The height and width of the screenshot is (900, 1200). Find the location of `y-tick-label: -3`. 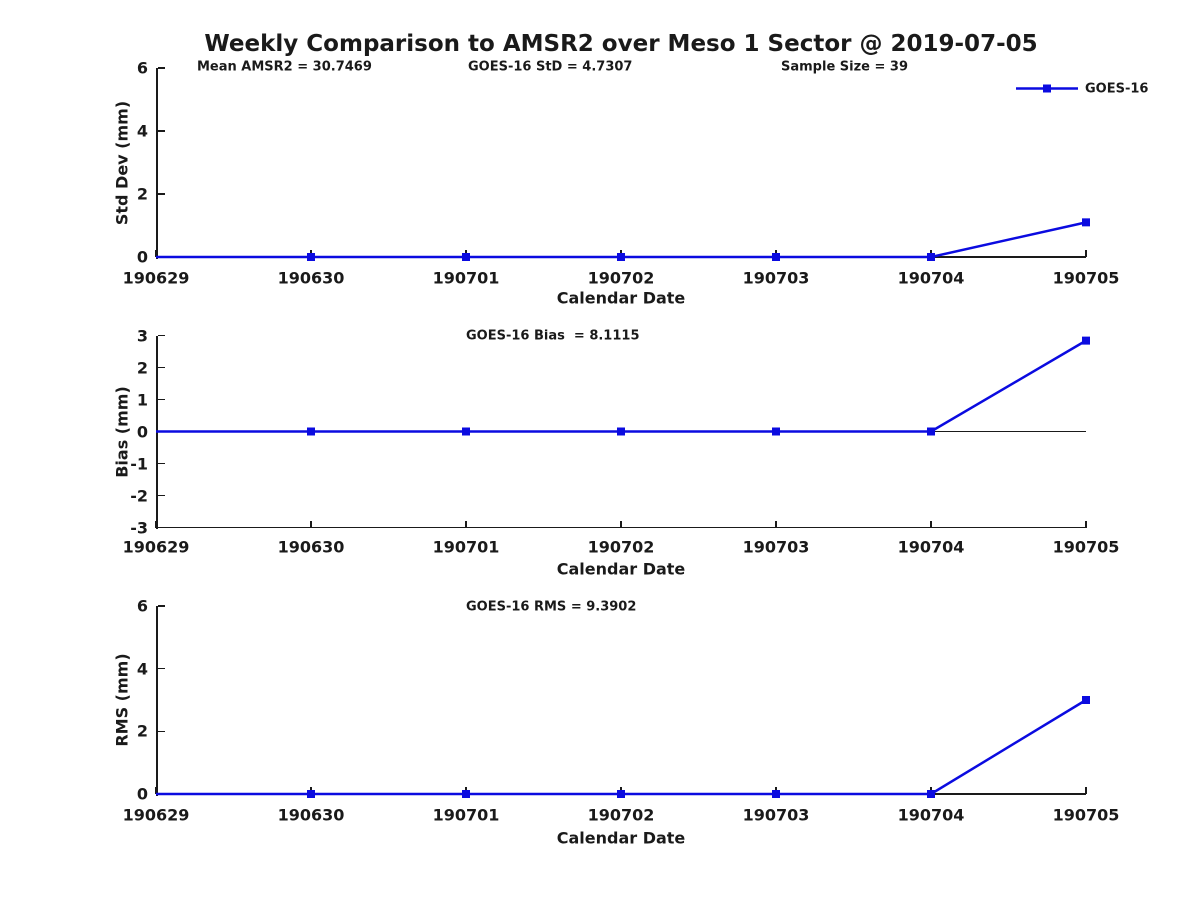

y-tick-label: -3 is located at coordinates (139, 527).